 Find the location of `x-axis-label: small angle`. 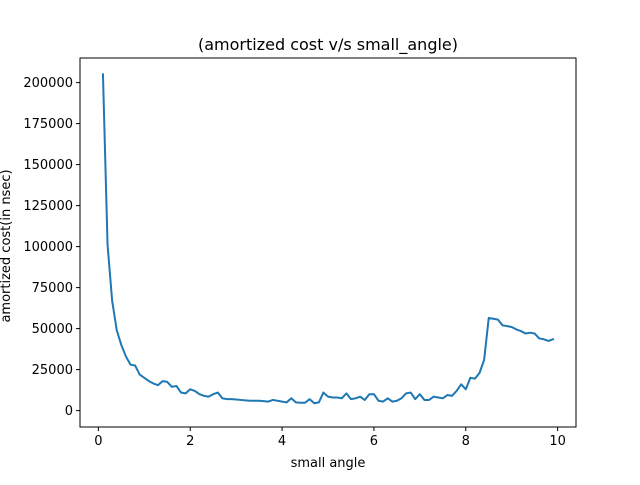

x-axis-label: small angle is located at coordinates (328, 463).